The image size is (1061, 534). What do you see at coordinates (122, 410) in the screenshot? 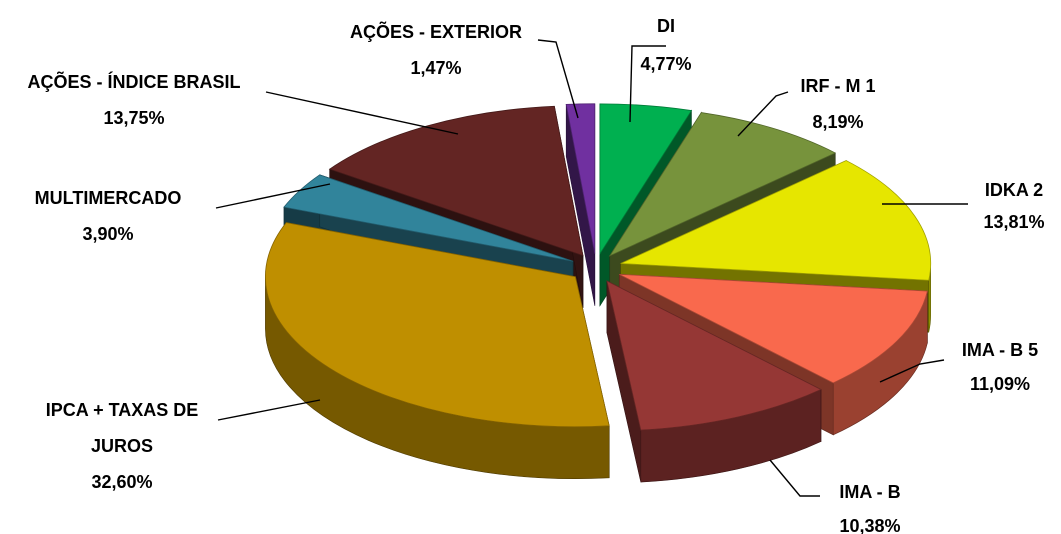
I see `slice-label-6-line-1: IPCA + TAXAS DE` at bounding box center [122, 410].